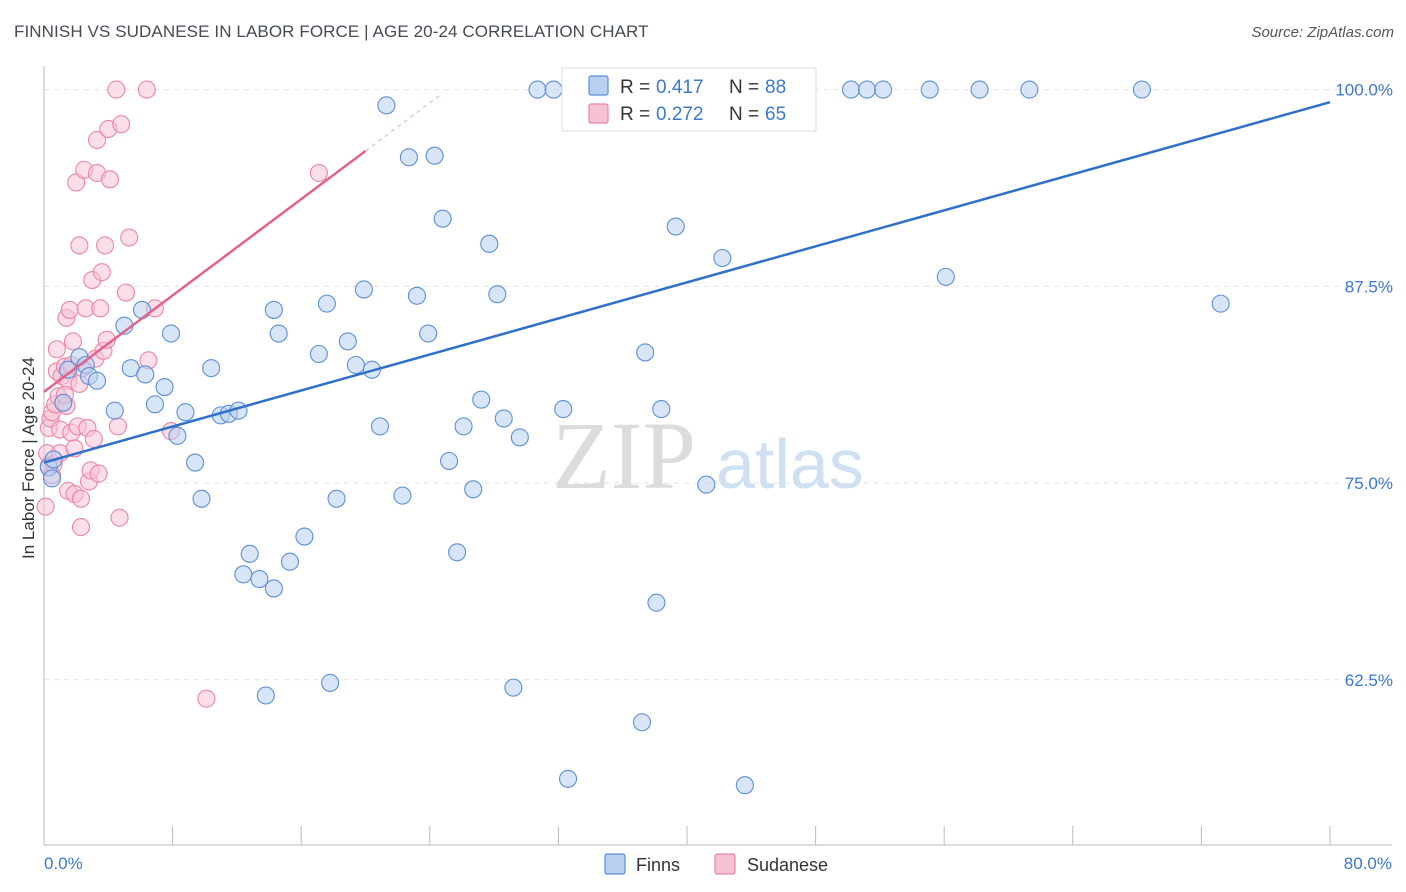 Image resolution: width=1406 pixels, height=892 pixels. Describe the element at coordinates (598, 85) in the screenshot. I see `legend-swatch-finns` at that location.